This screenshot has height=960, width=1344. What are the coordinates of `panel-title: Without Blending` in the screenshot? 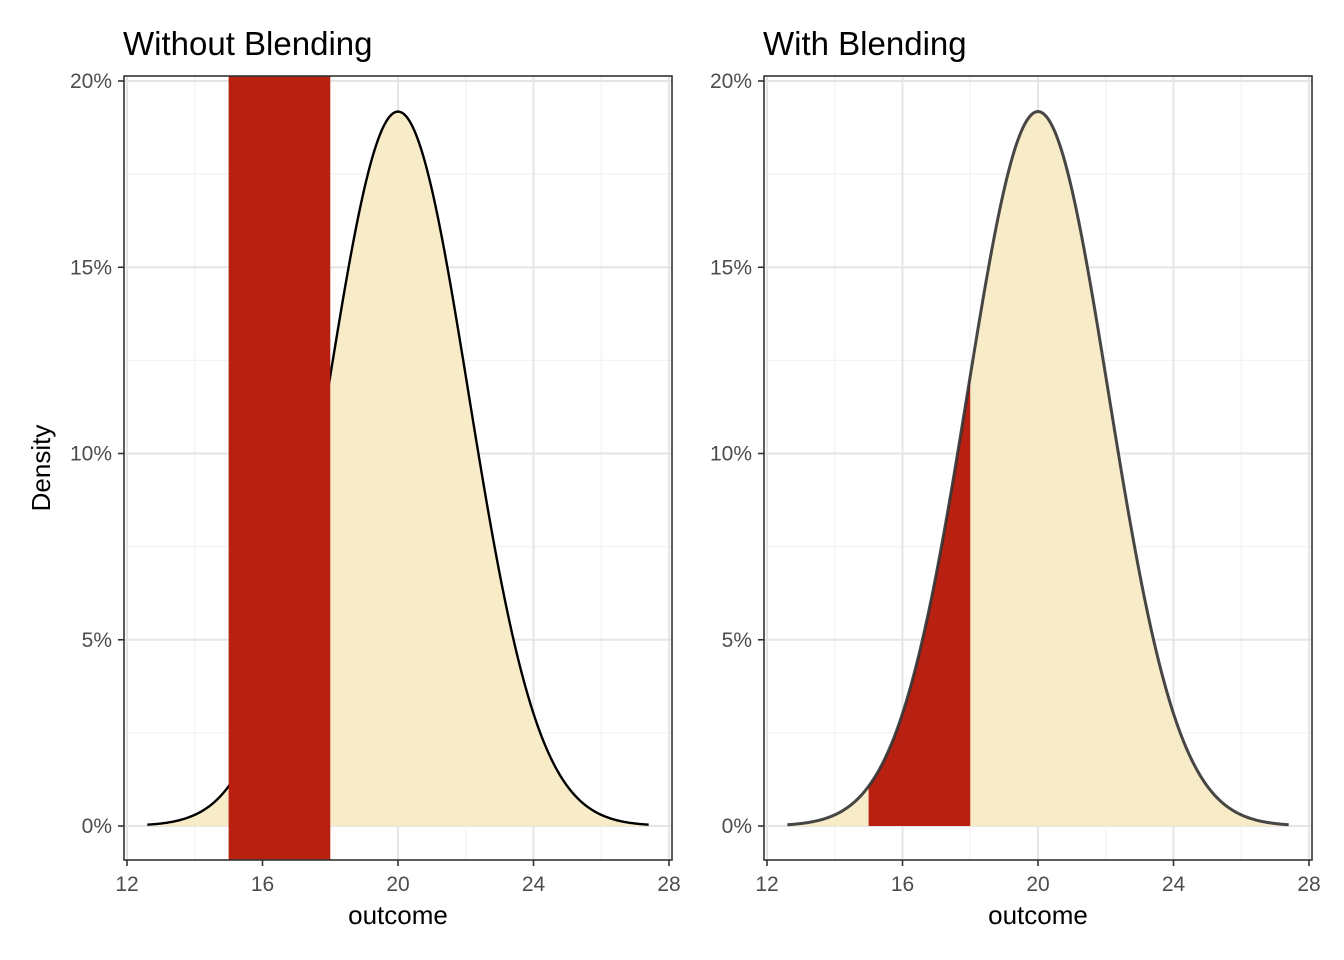 It's located at (247, 43).